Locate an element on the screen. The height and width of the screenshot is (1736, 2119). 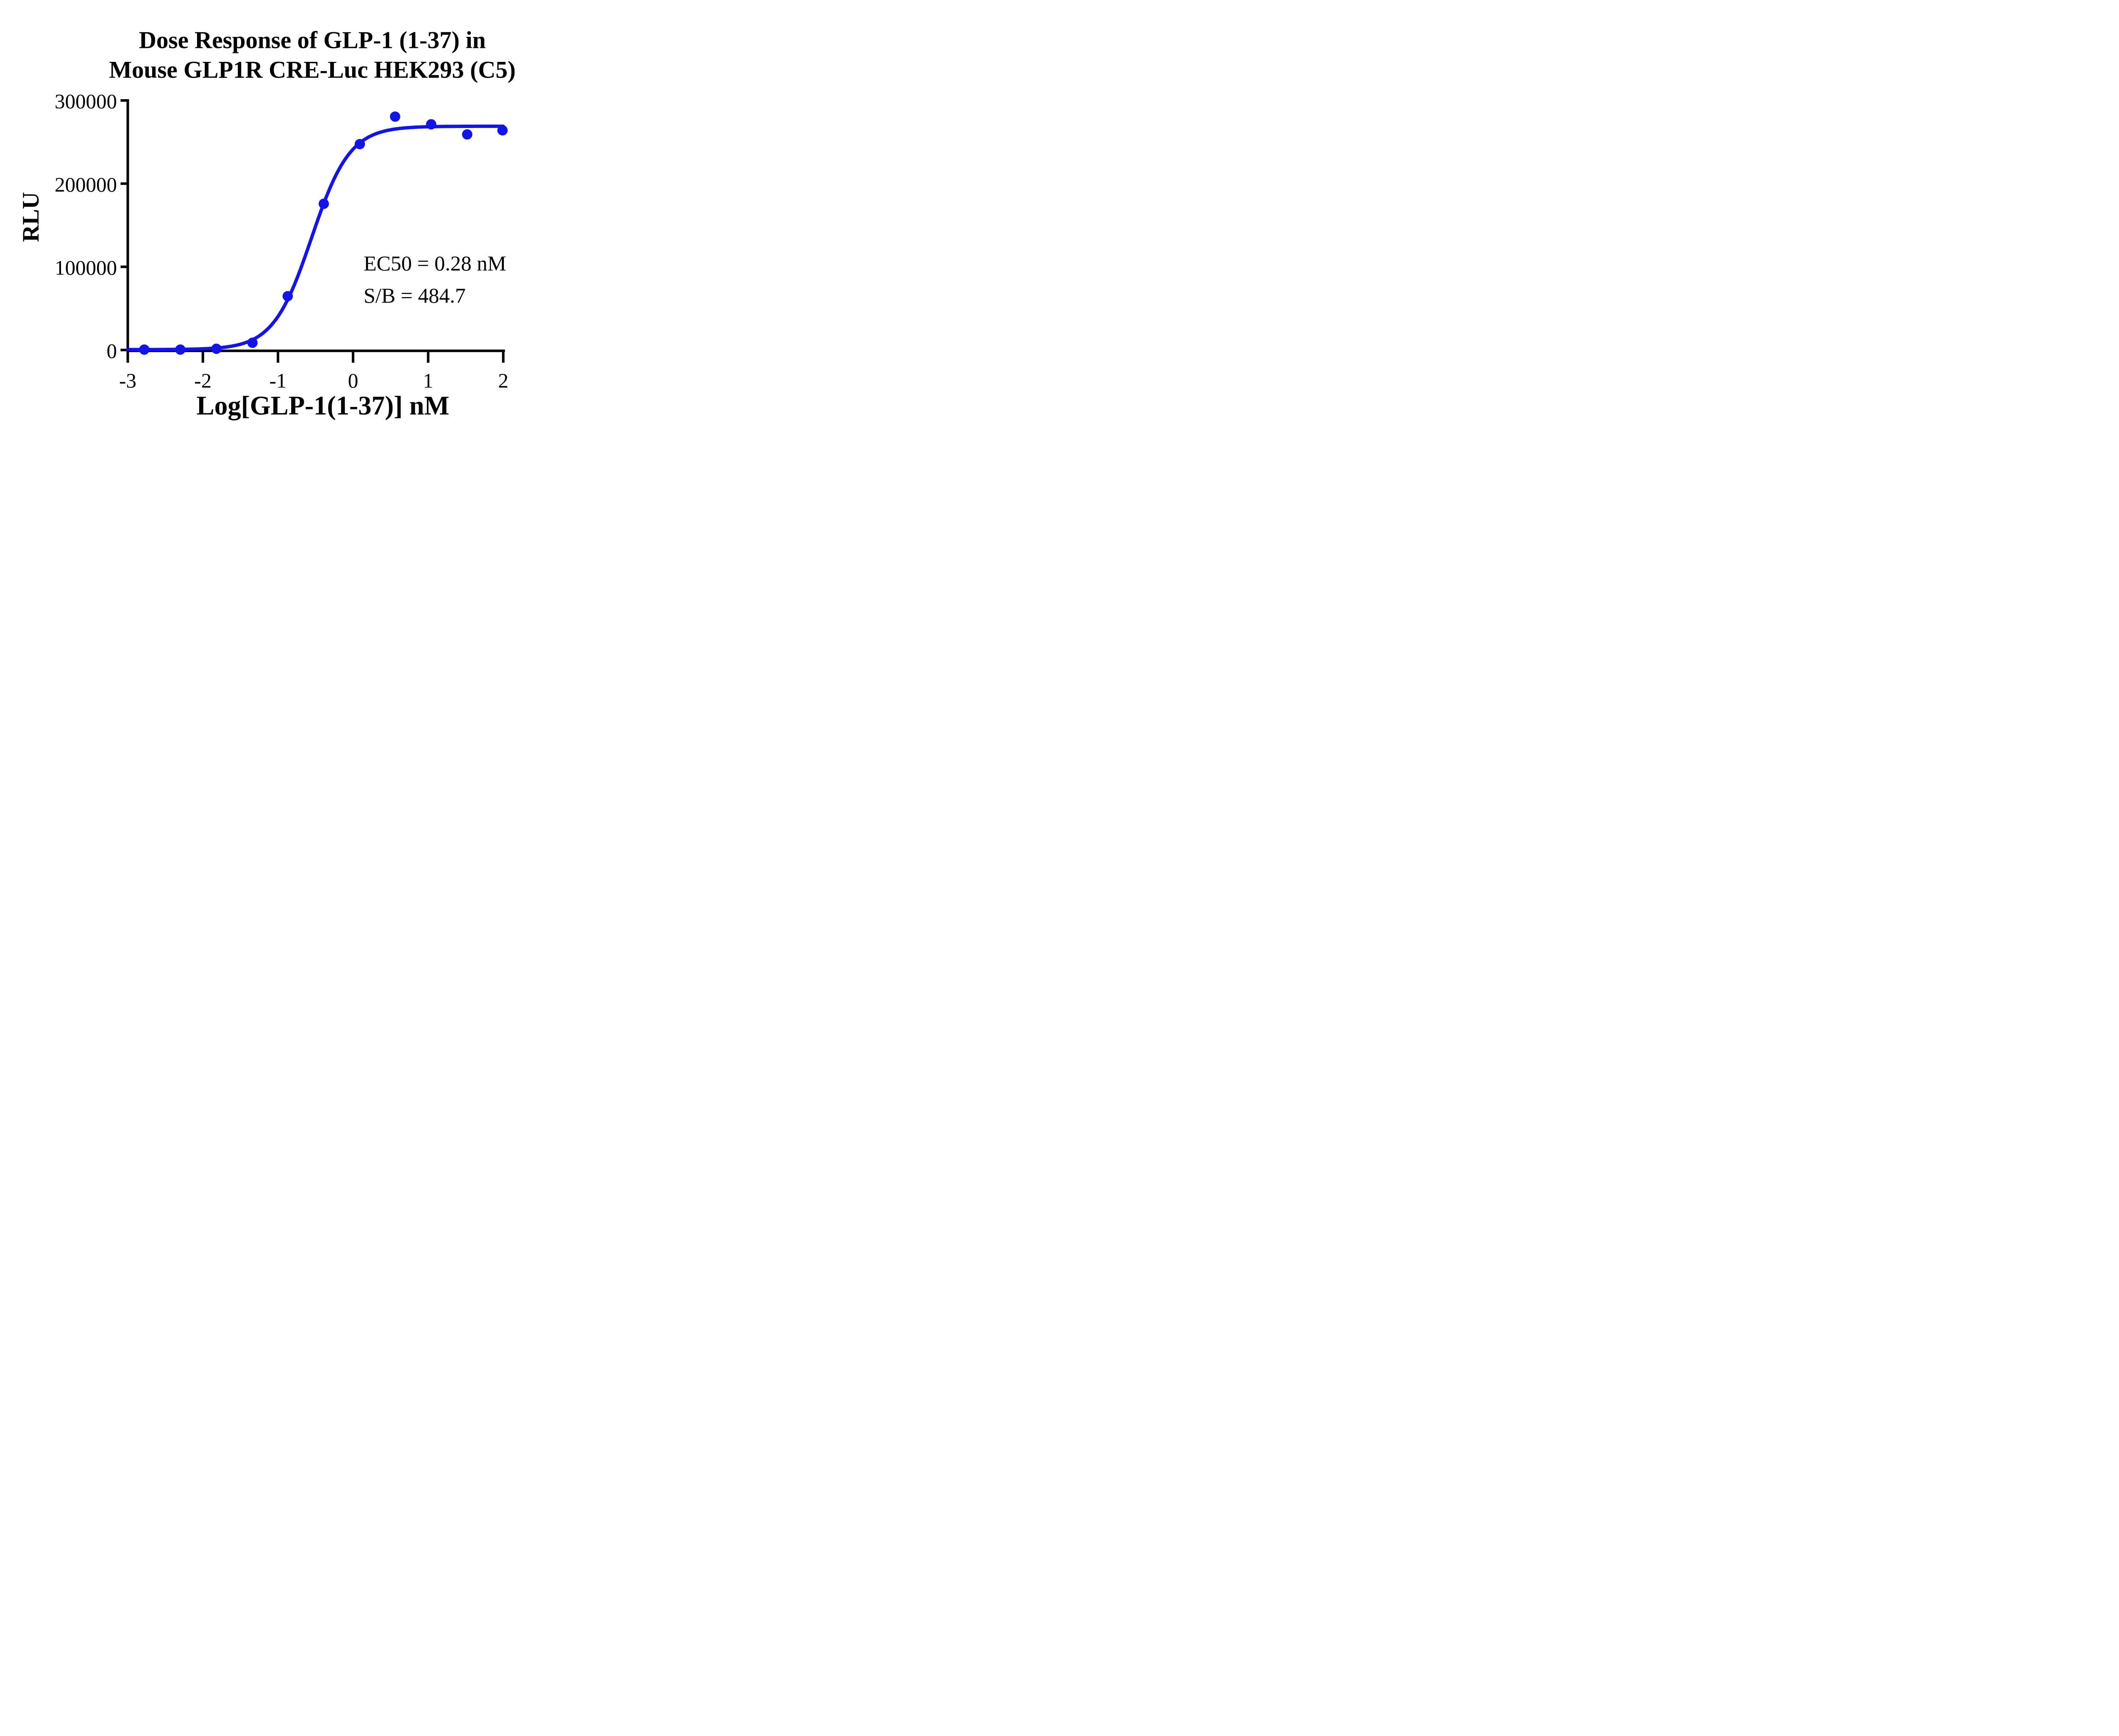
y-tick-label: 300000 is located at coordinates (86, 101).